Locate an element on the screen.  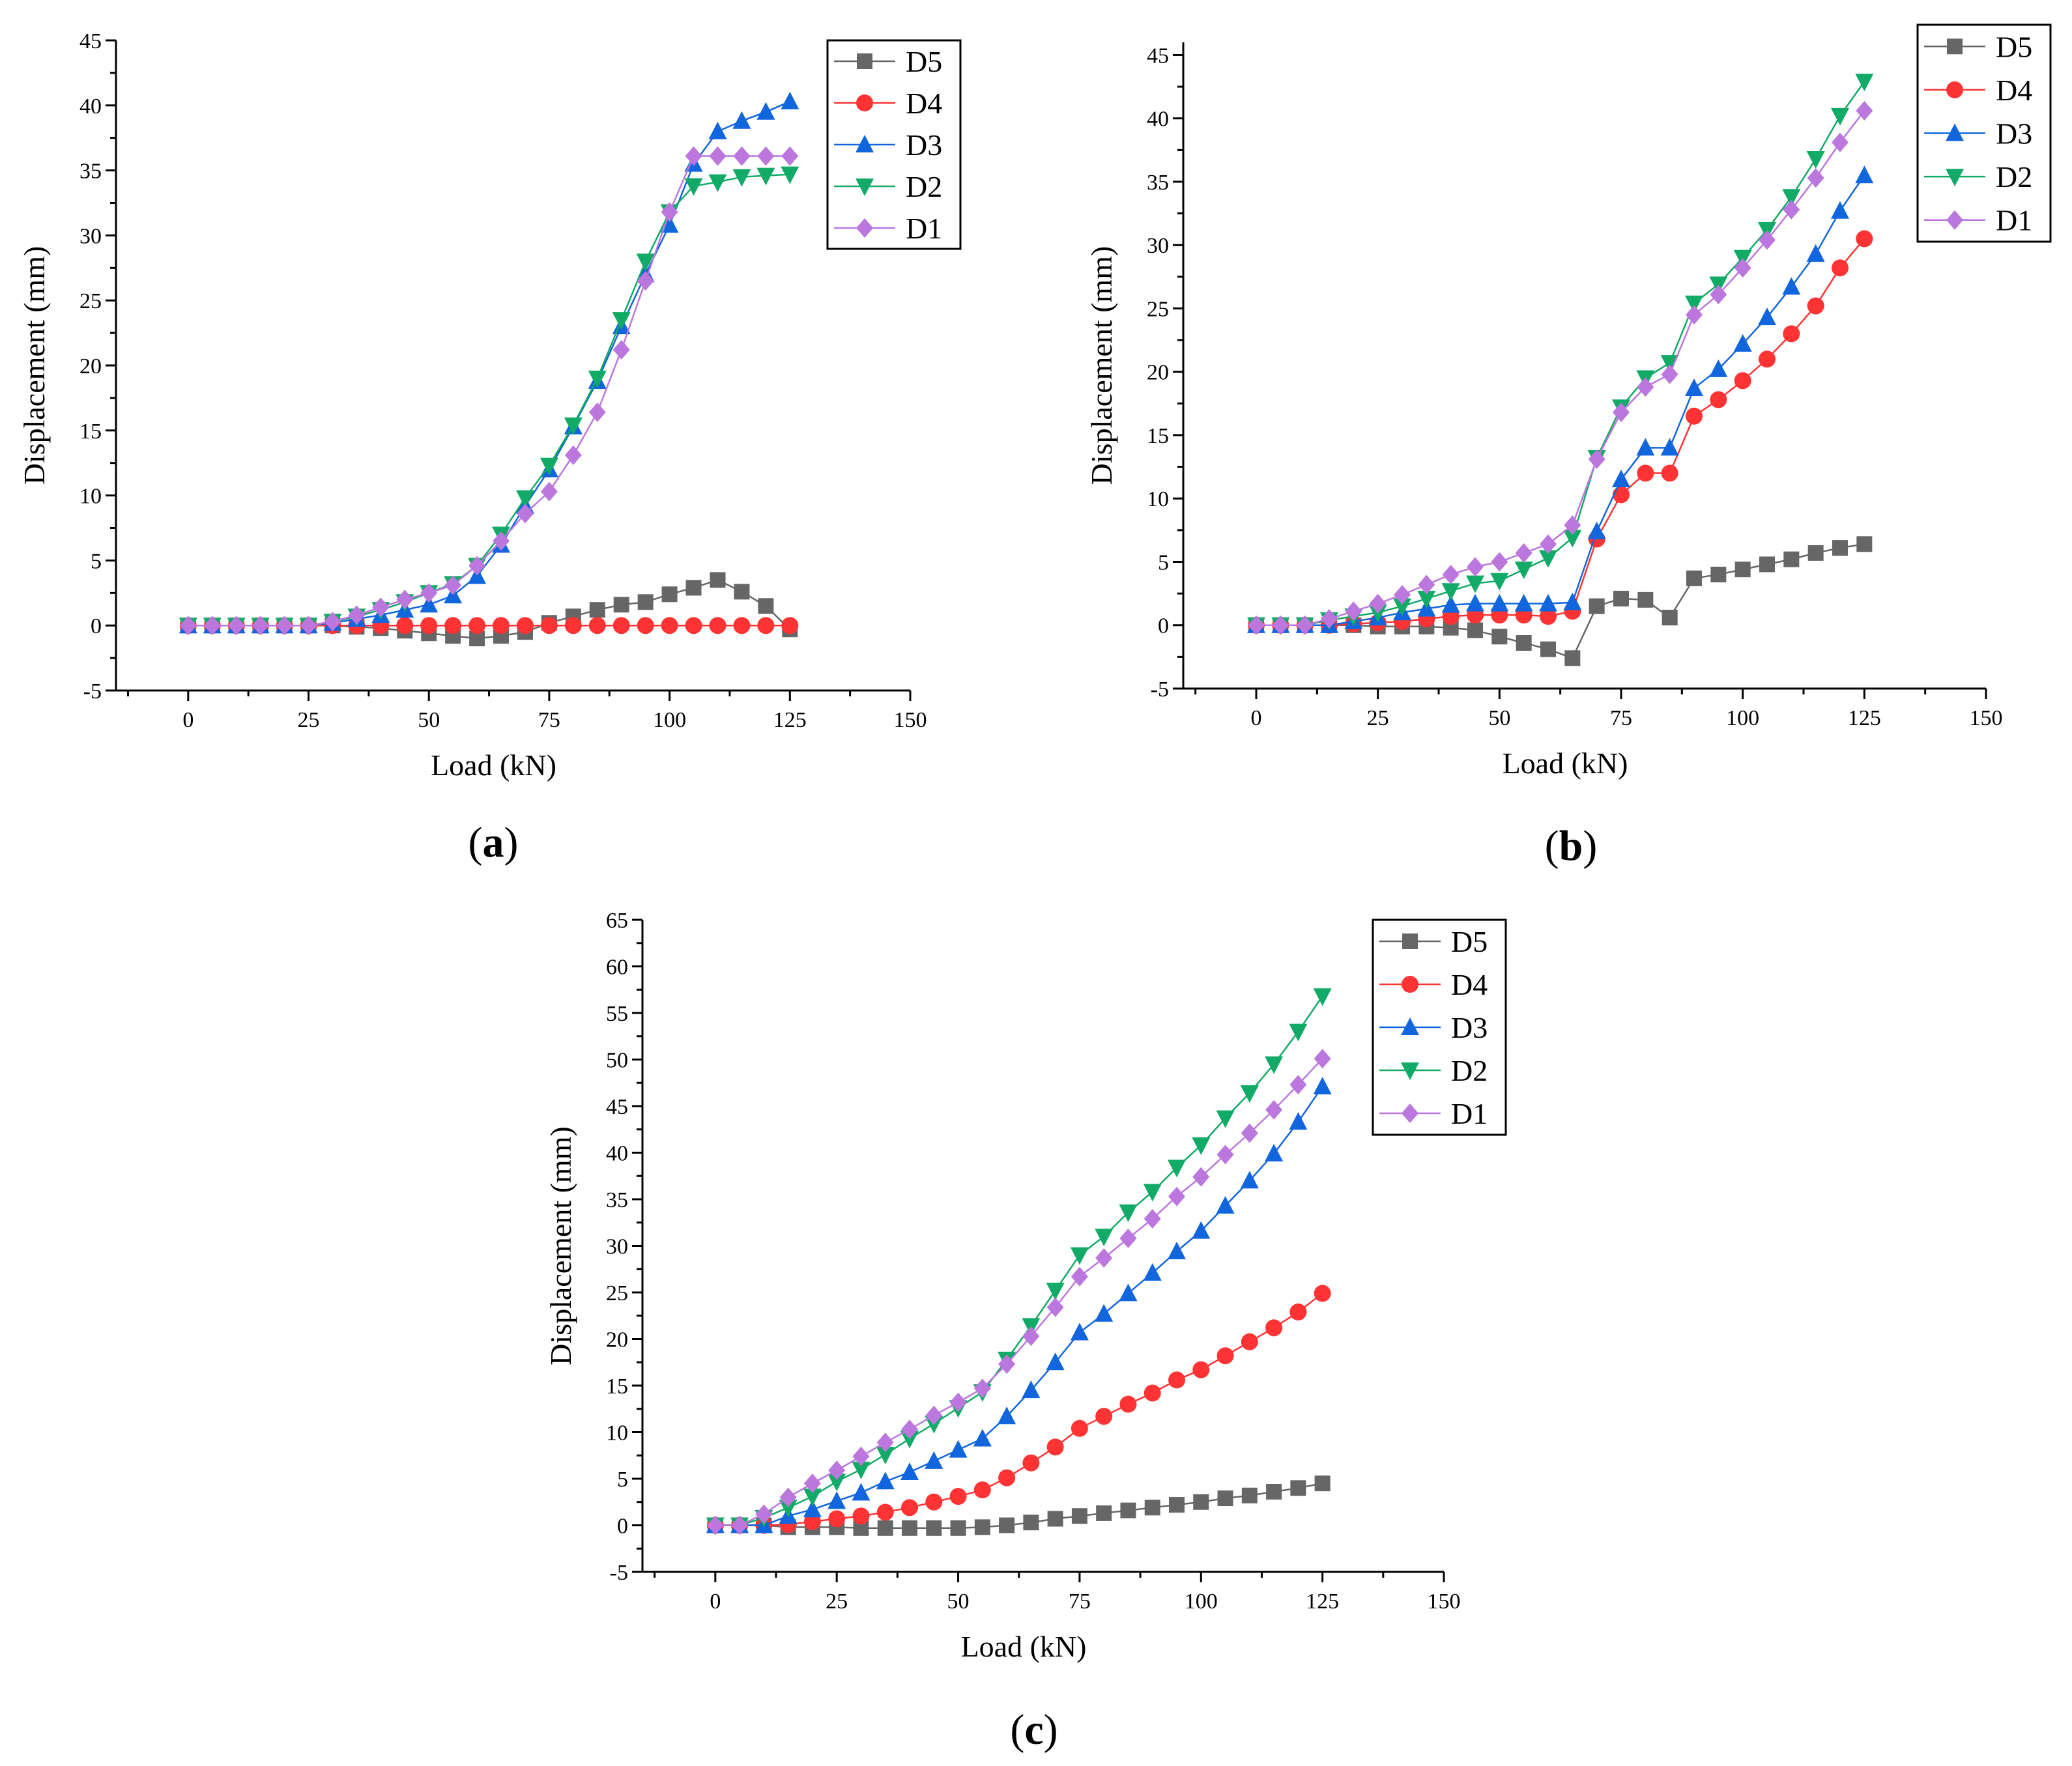
x-tick-label: 125 is located at coordinates (790, 720).